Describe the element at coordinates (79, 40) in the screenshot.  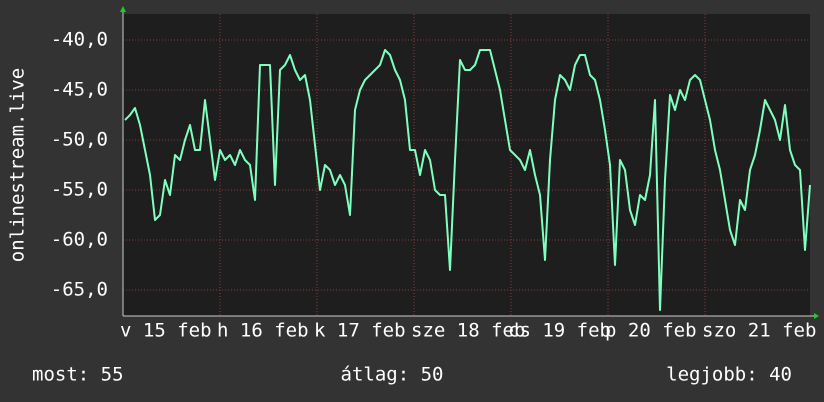
I see `y-tick-label: -40,0` at that location.